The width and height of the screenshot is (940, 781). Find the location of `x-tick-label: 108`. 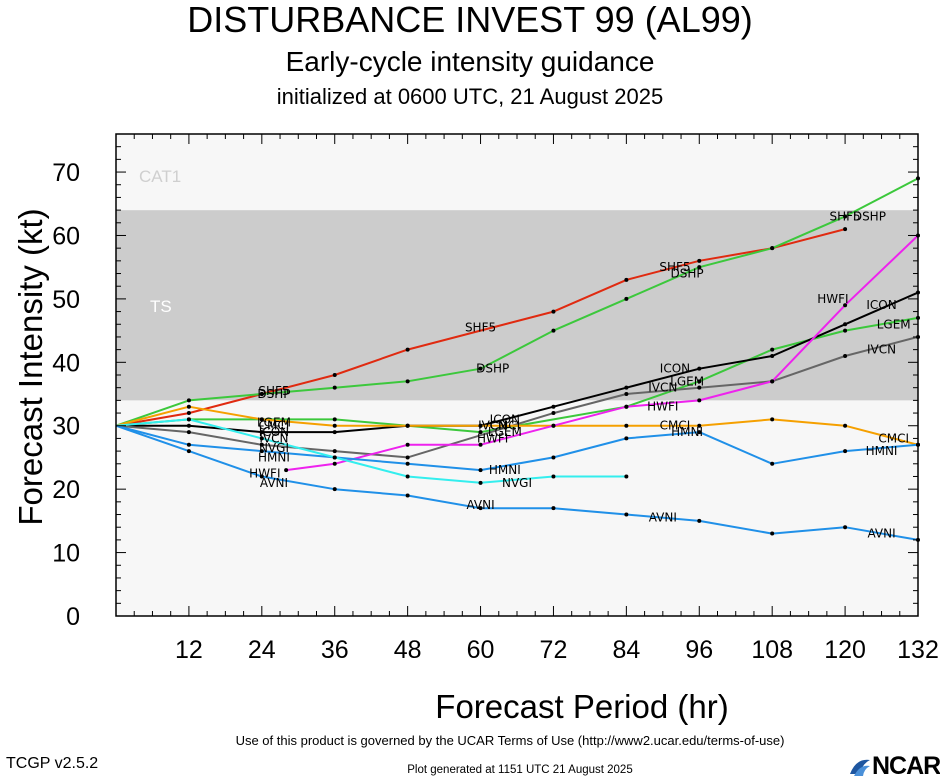

x-tick-label: 108 is located at coordinates (772, 650).